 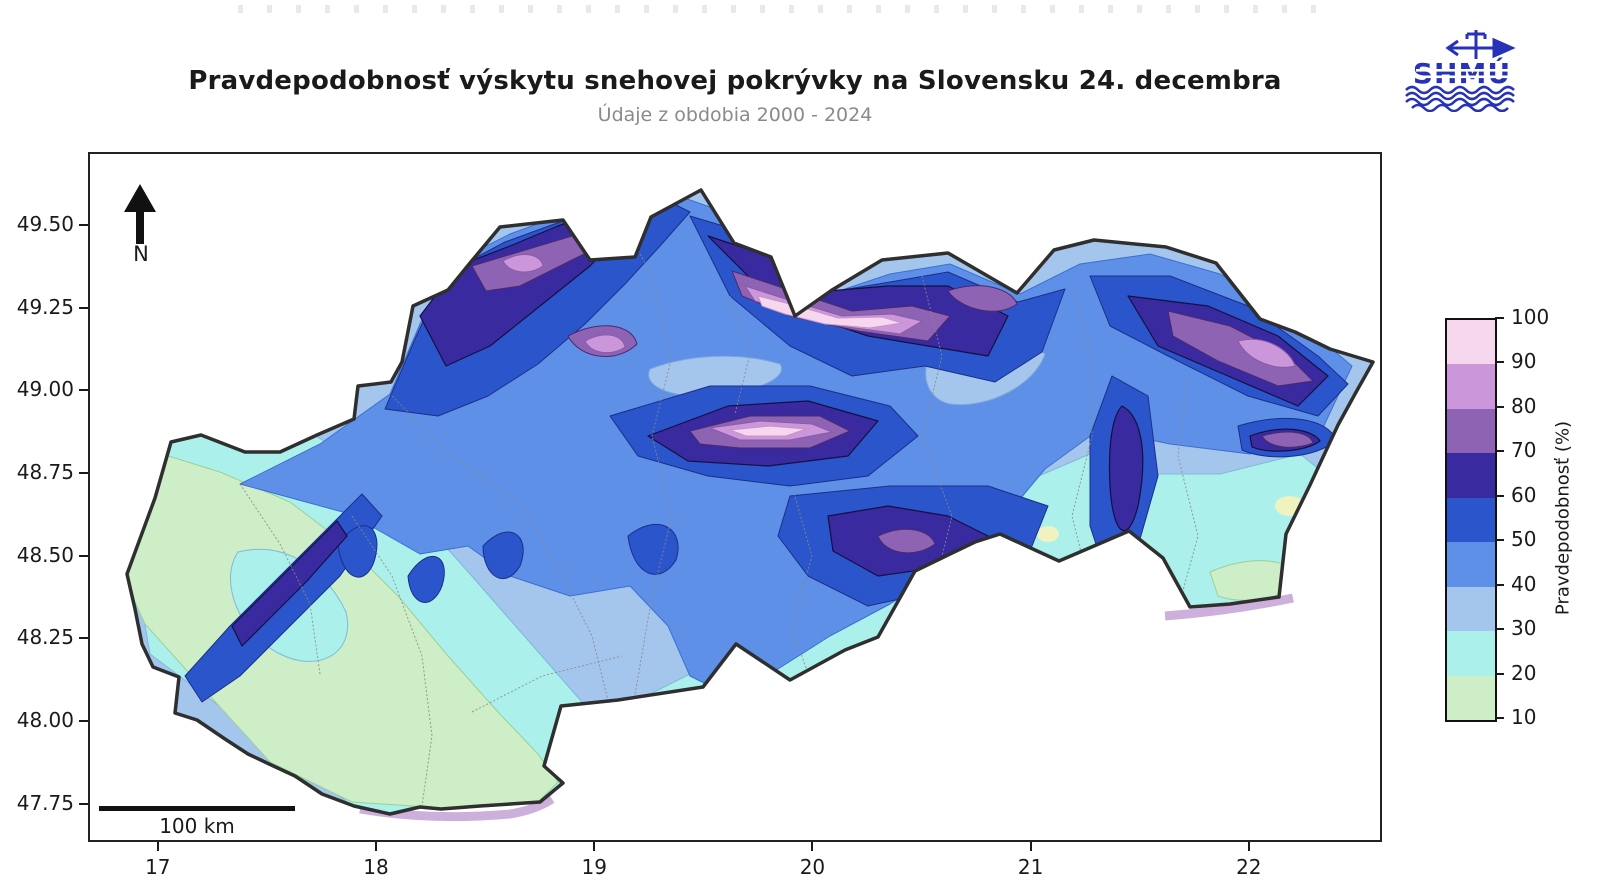 I want to click on x-axis-tick-label: 17, so click(x=158, y=867).